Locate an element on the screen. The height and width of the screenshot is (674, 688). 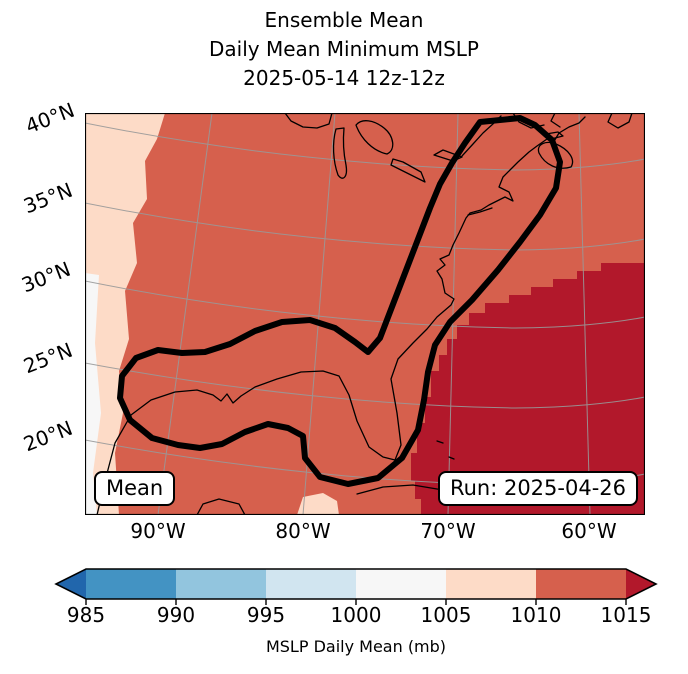
nova-scotia is located at coordinates (555, 155).